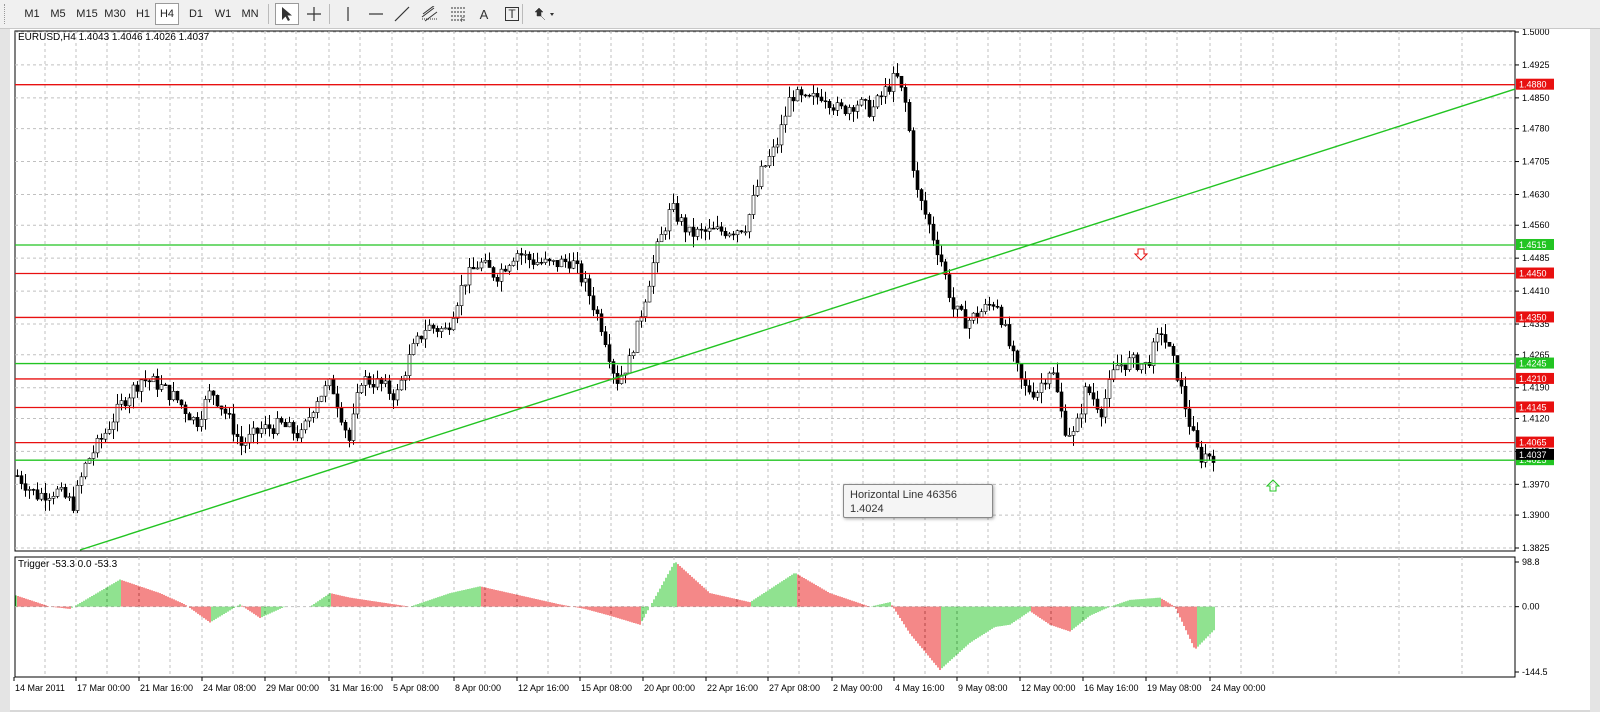 Image resolution: width=1600 pixels, height=712 pixels. I want to click on vertical-line-tool-button, so click(348, 14).